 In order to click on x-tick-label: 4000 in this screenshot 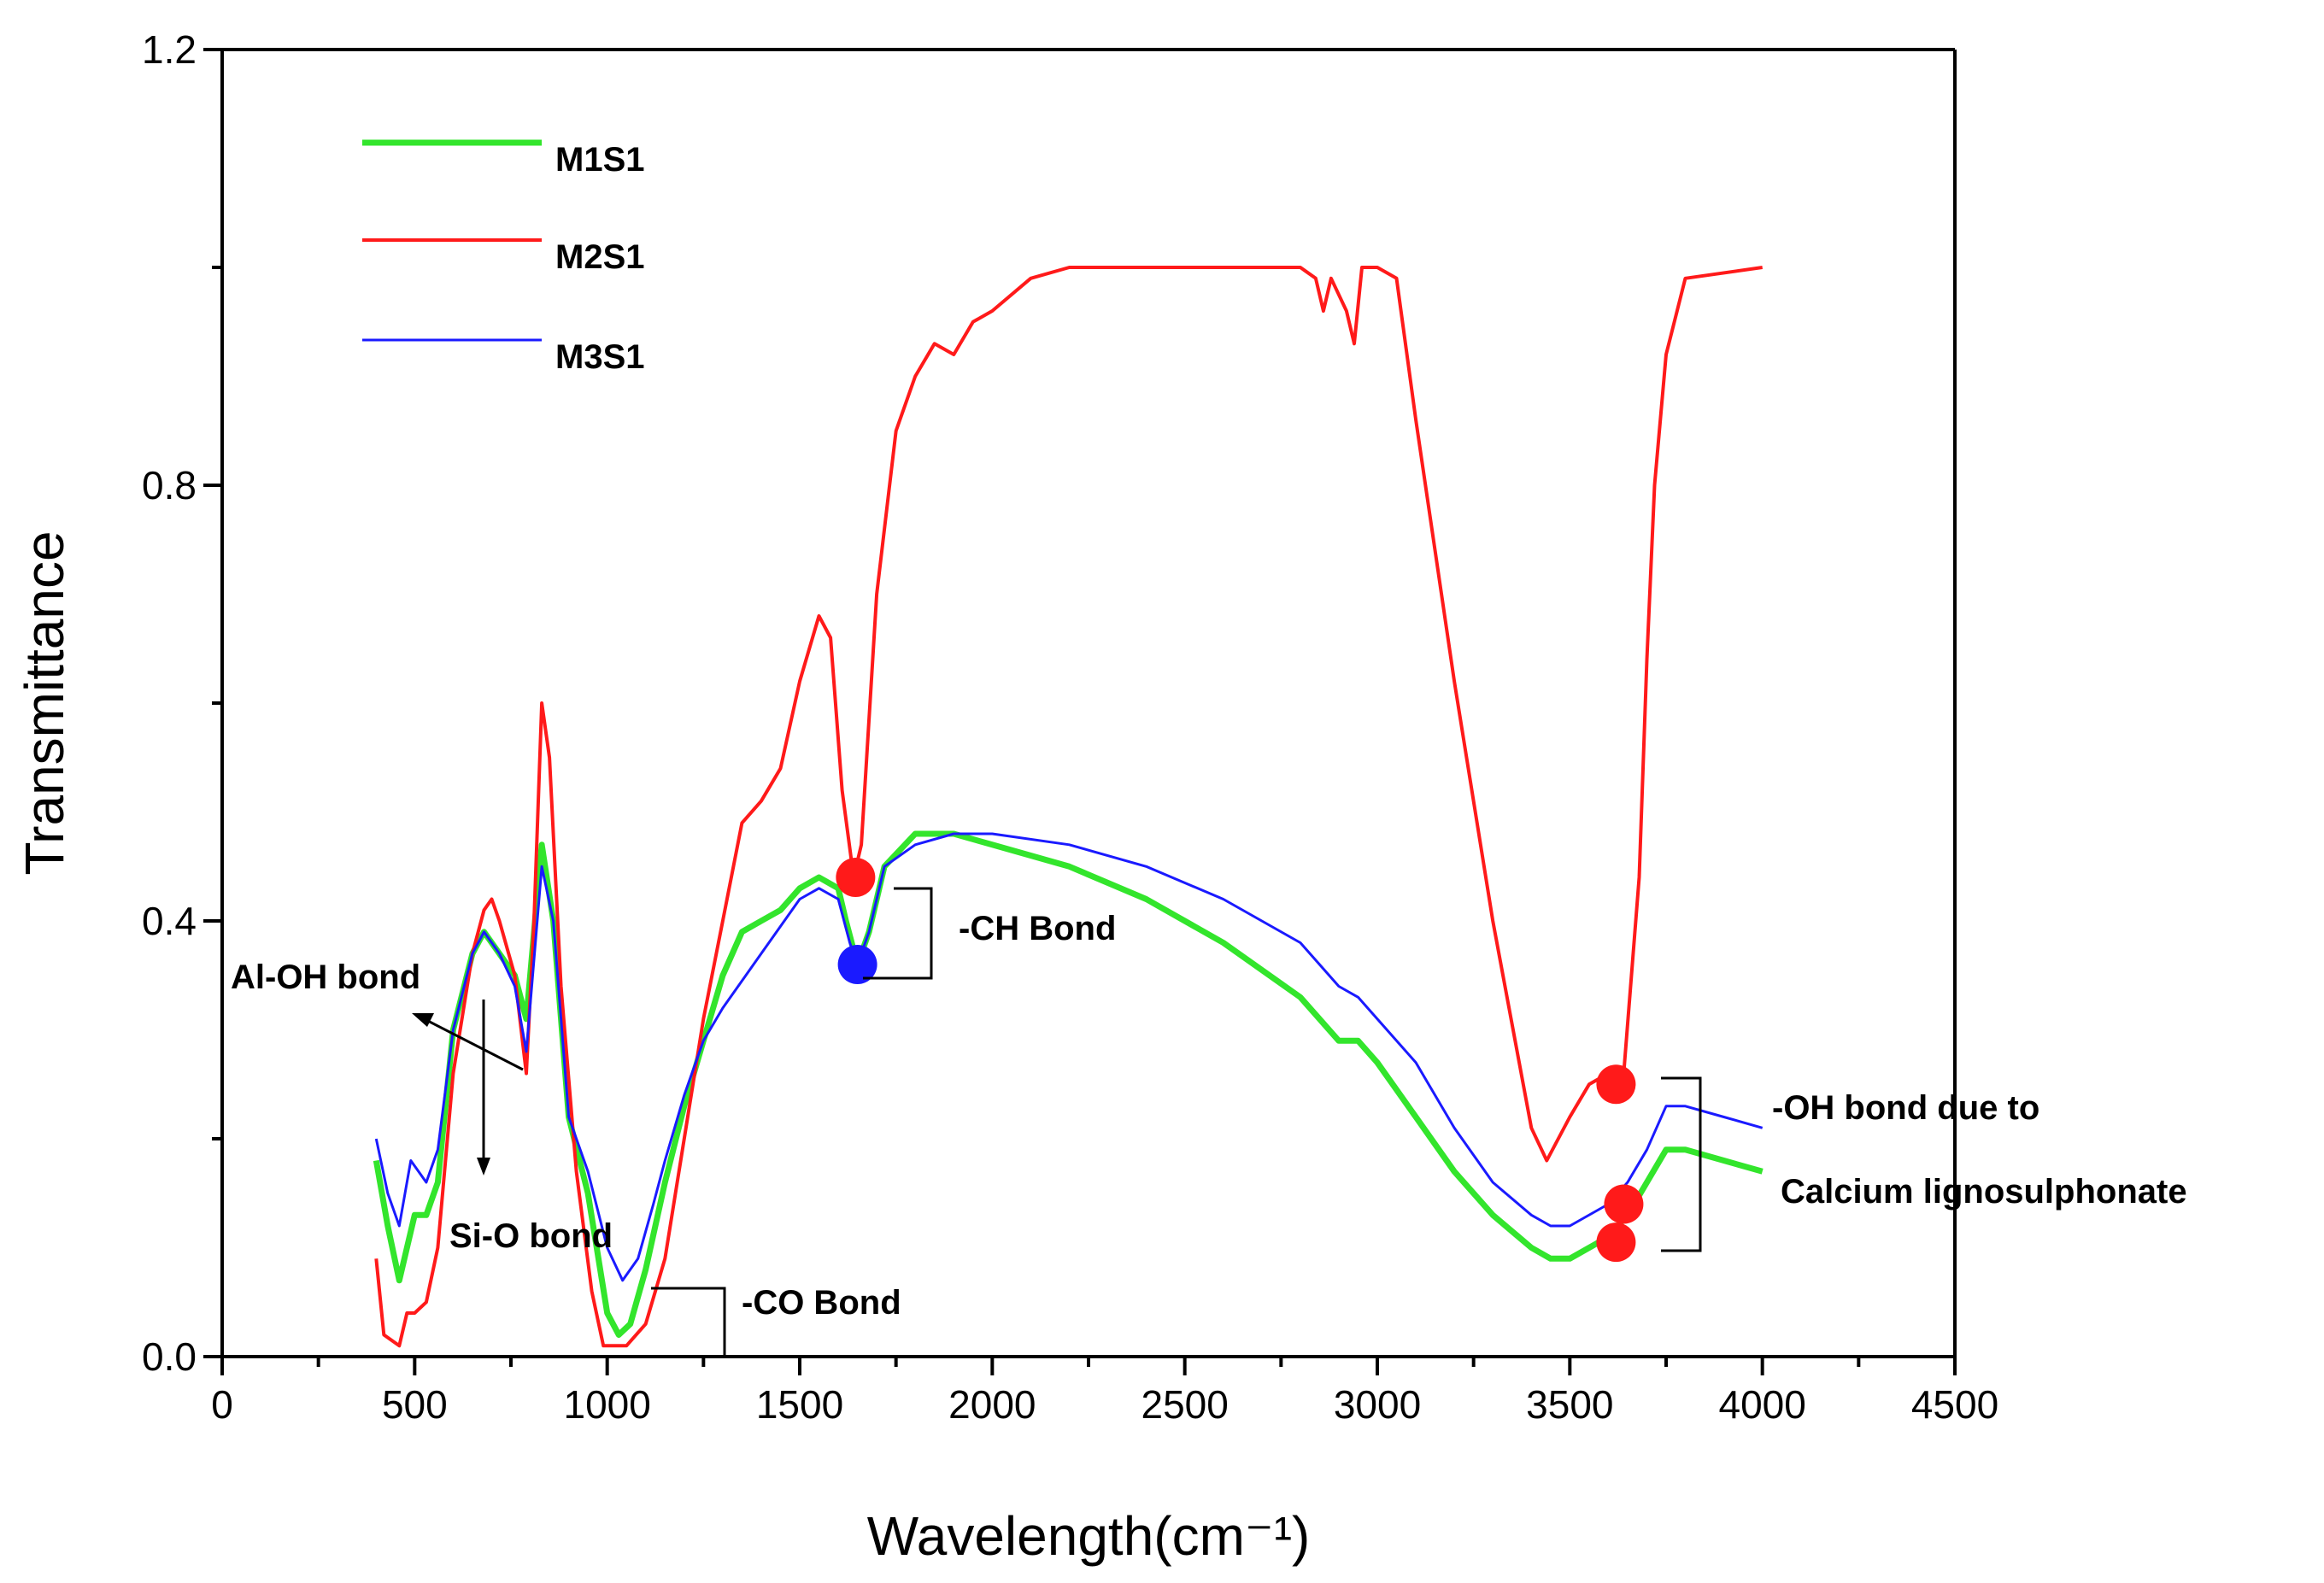, I will do `click(1761, 1404)`.